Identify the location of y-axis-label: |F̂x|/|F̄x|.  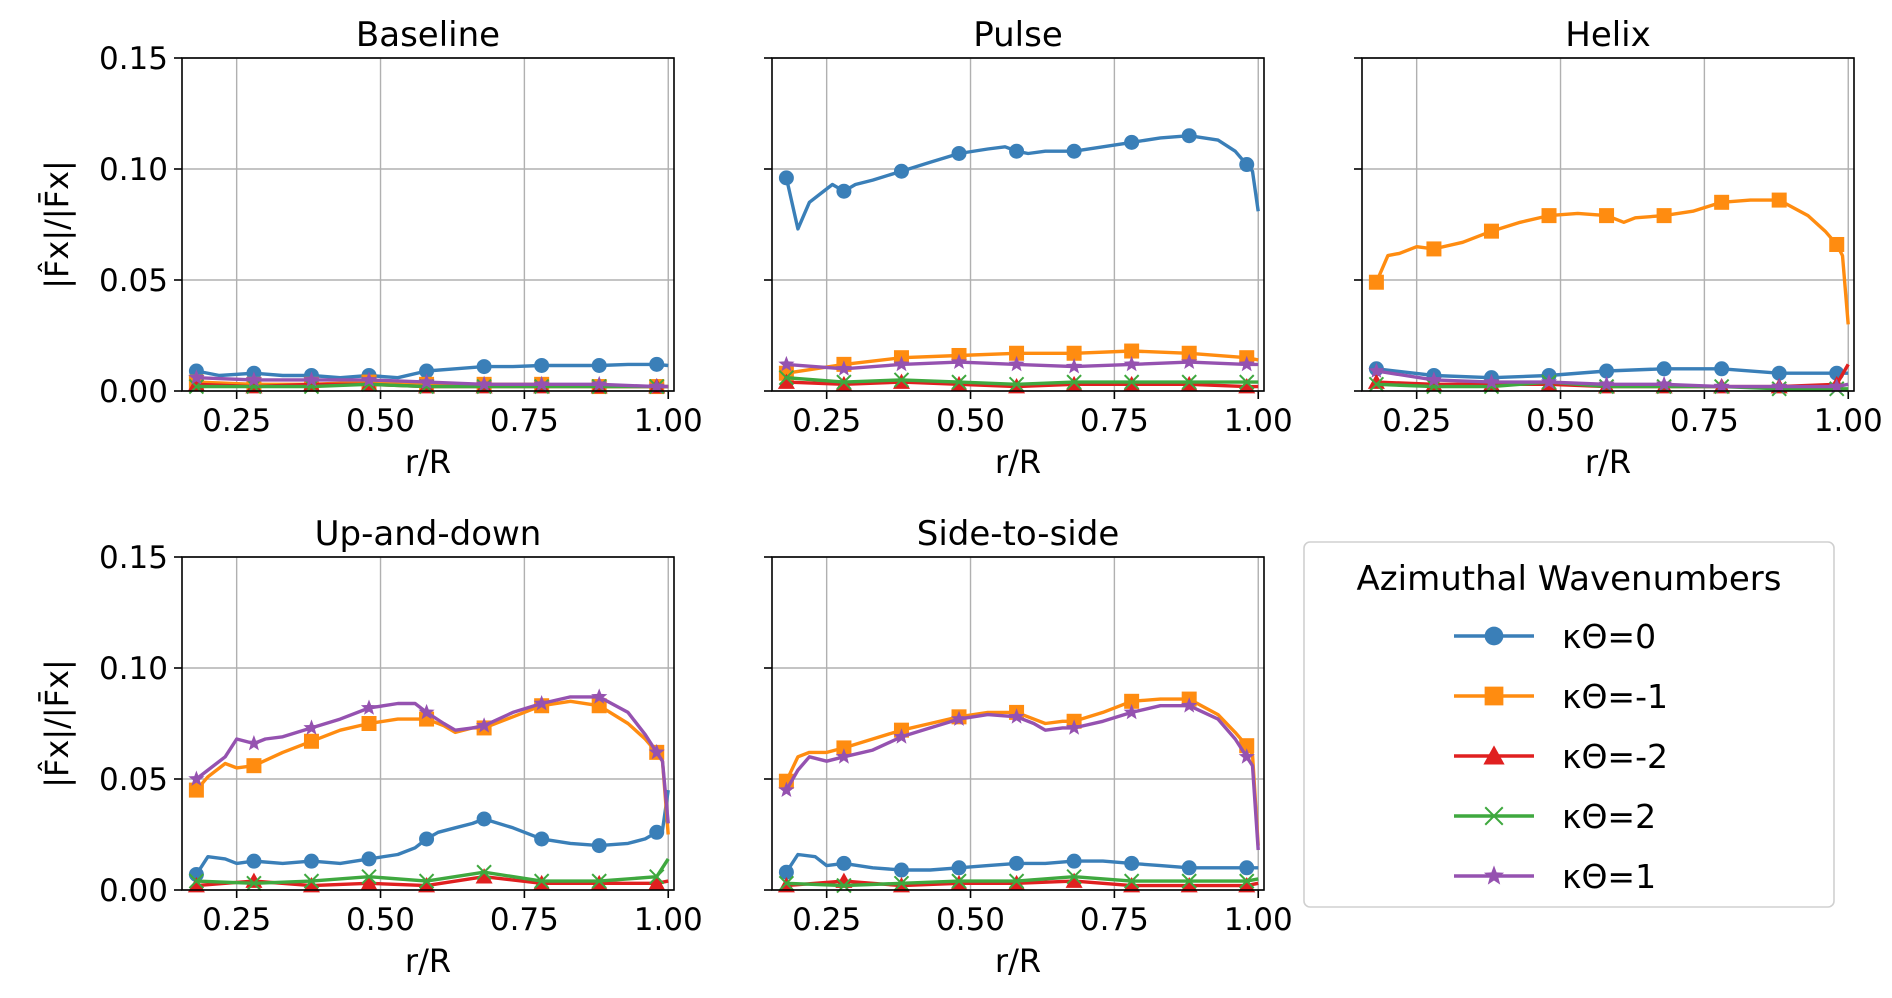
(56, 723).